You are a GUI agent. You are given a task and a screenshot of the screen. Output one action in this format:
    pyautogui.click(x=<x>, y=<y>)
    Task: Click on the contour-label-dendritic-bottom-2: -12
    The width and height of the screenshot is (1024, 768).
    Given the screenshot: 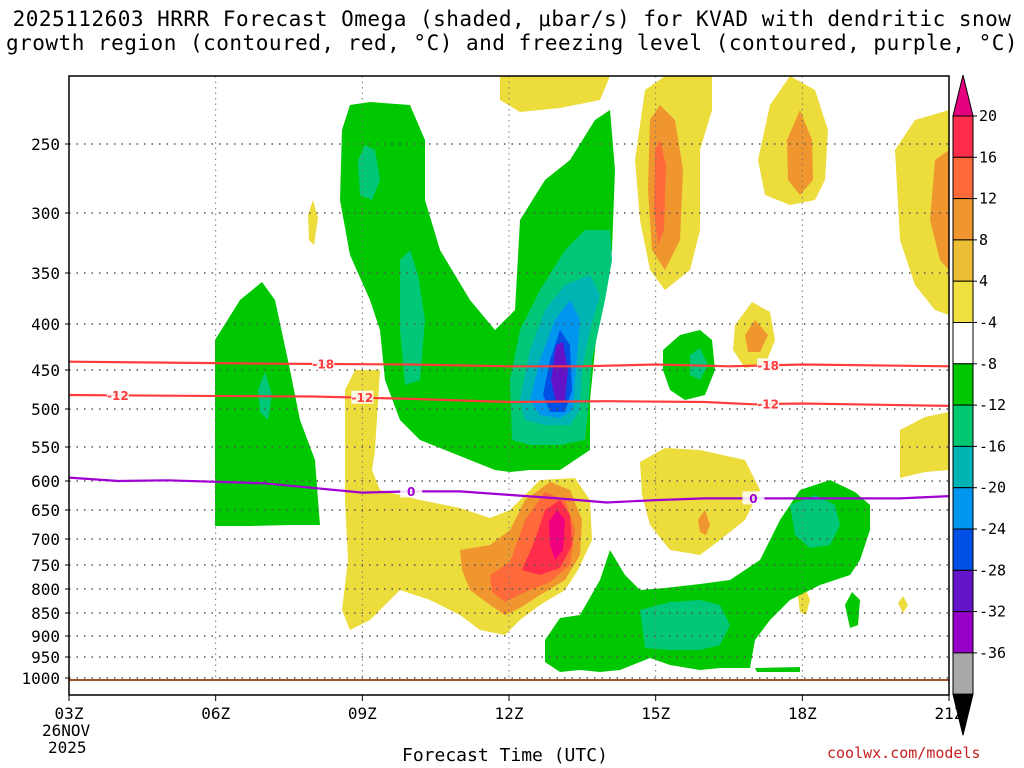 What is the action you would take?
    pyautogui.click(x=768, y=405)
    